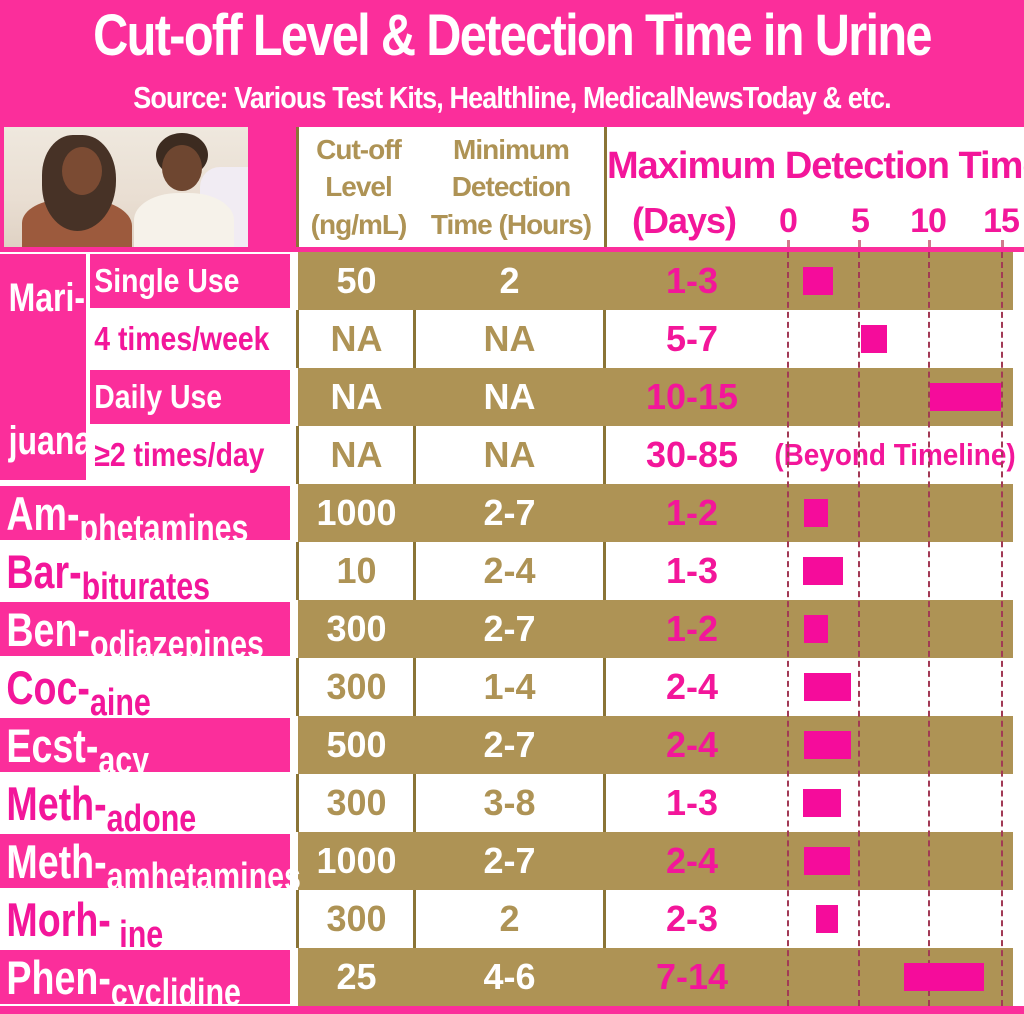 This screenshot has width=1024, height=1014. I want to click on table-row-methadone: Meth-adone 300 3-8 1-3, so click(512, 807).